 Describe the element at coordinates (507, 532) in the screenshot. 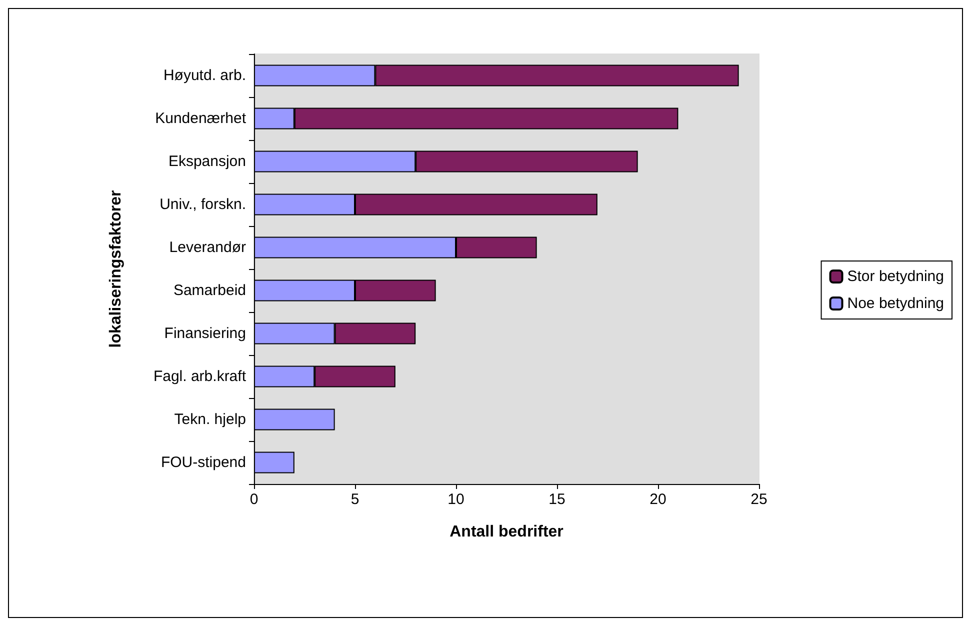

I see `x-axis-title: Antall bedrifter` at that location.